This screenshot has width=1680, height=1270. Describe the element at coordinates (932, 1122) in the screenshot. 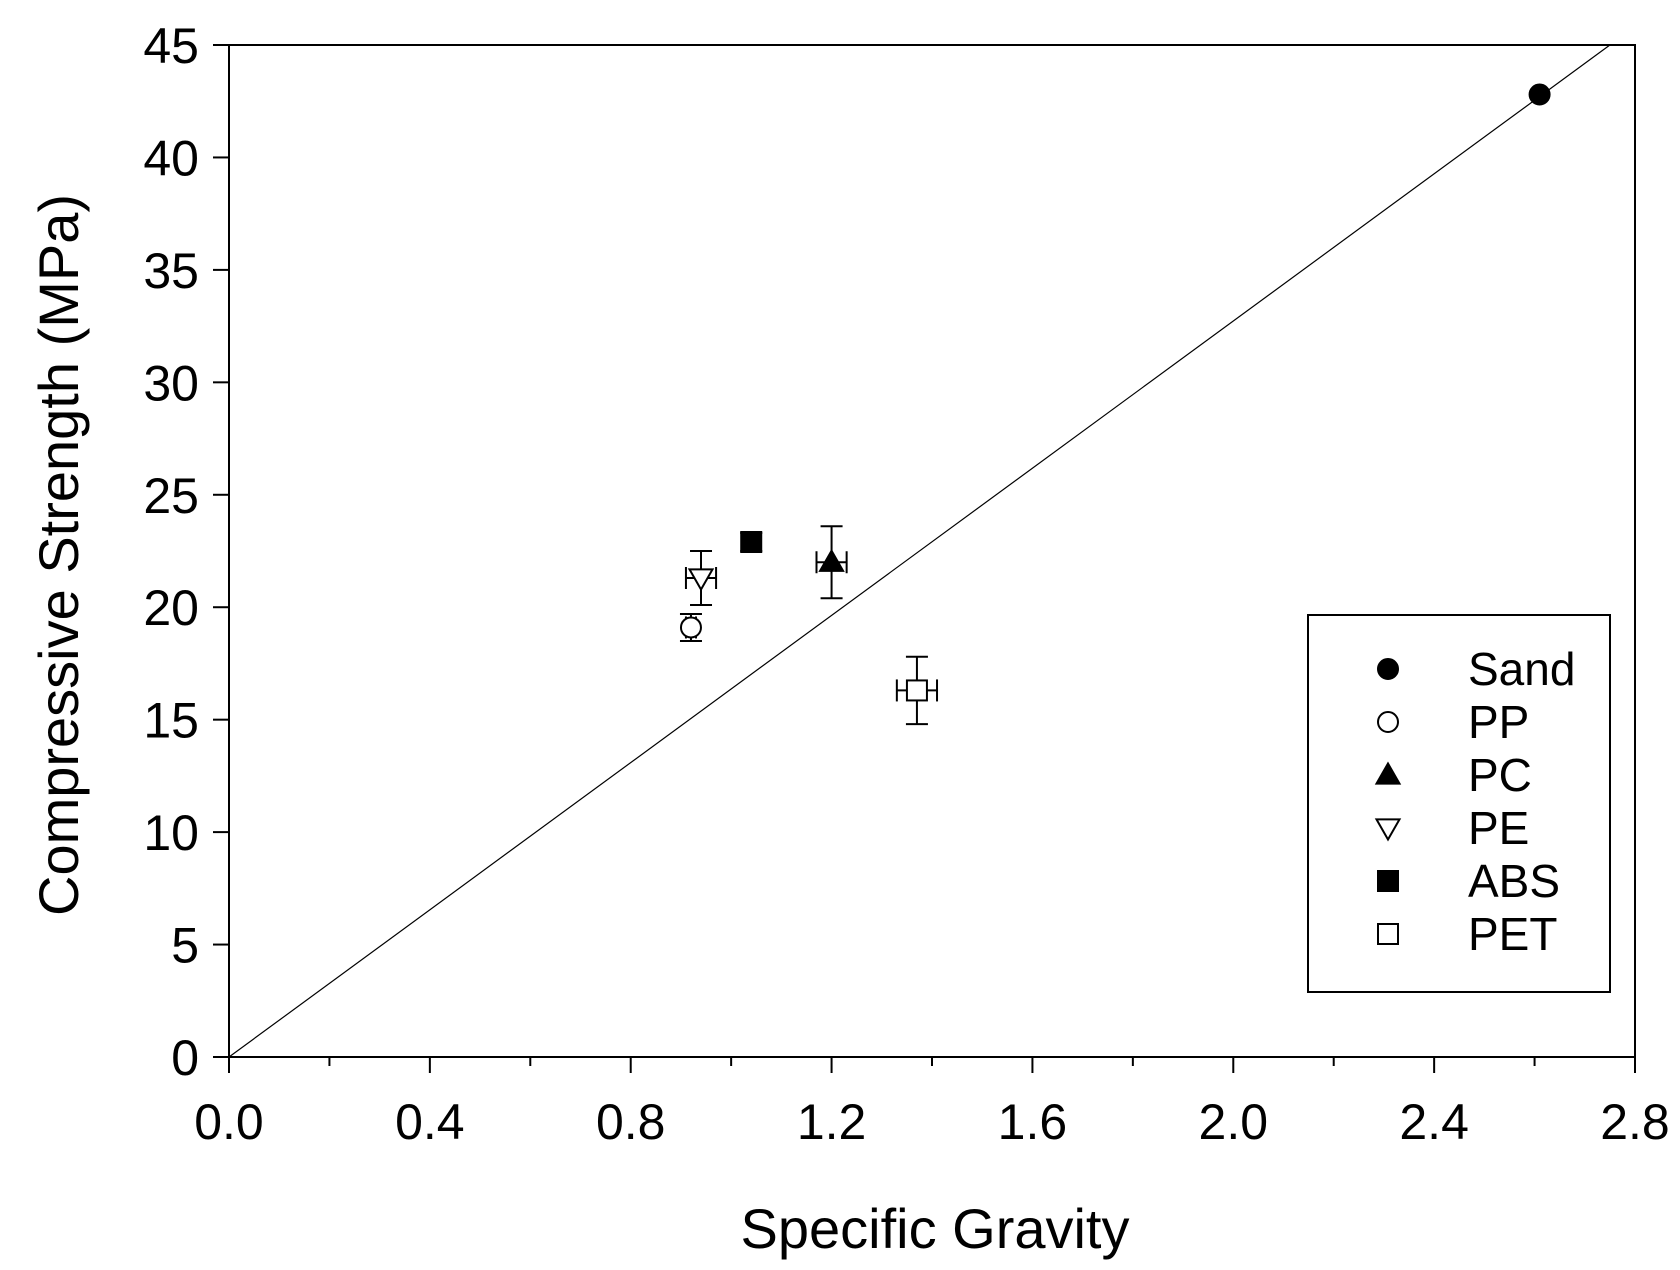

I see `x-tick-labels: 0.0 0.4 0.8 1.2 1.6 2.0 2.4 2.8` at that location.